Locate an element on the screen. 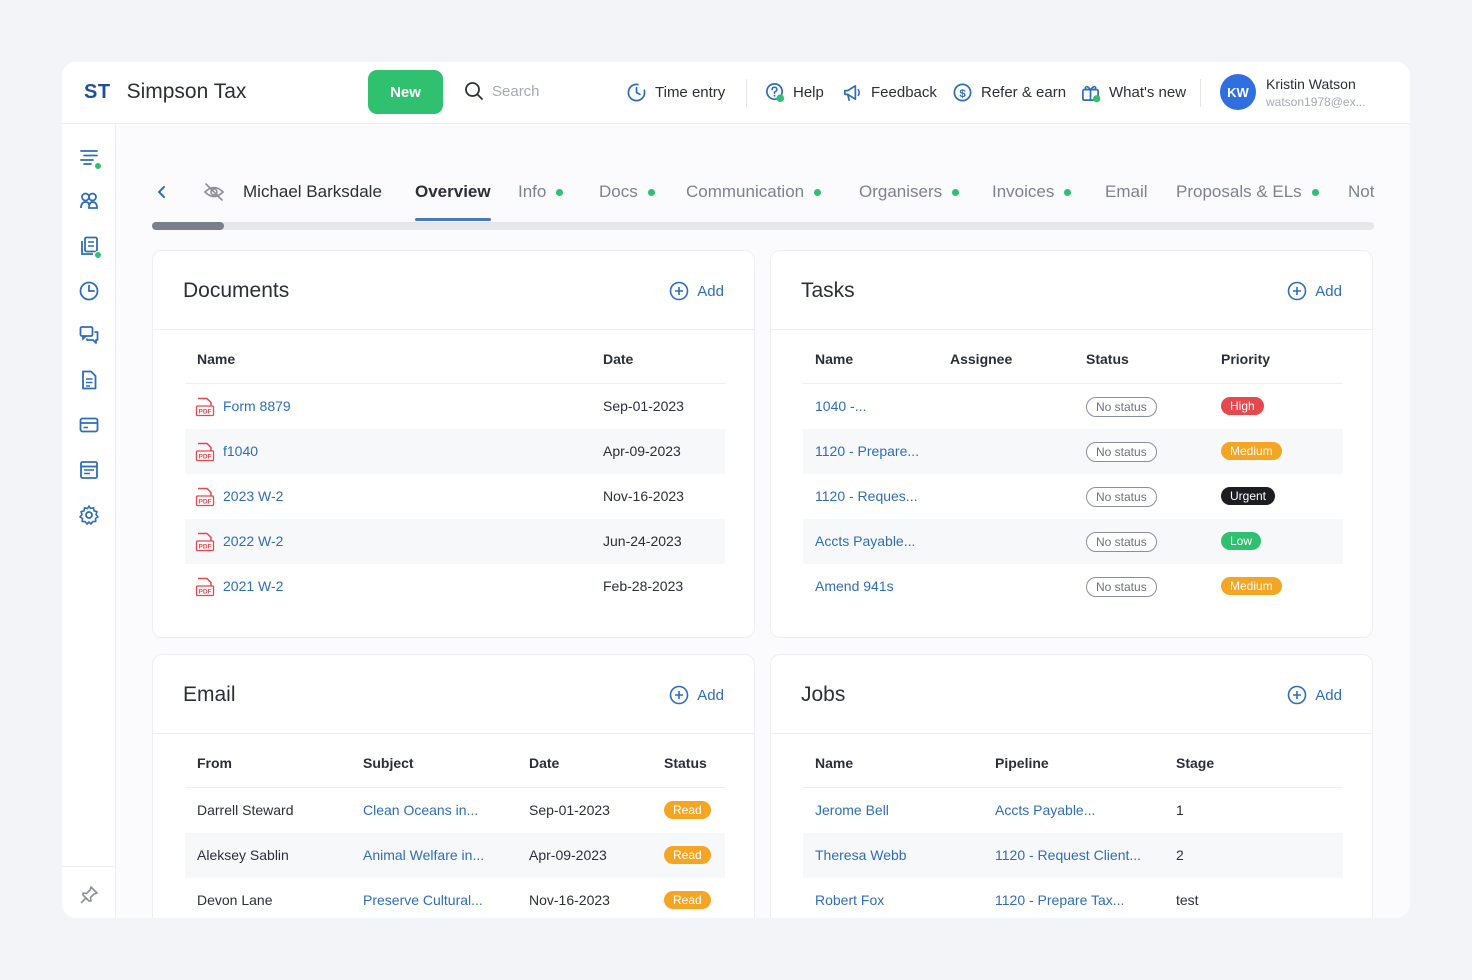 The height and width of the screenshot is (980, 1472). table-row: PDF 2023 W-2 Nov-16-2023 is located at coordinates (455, 496).